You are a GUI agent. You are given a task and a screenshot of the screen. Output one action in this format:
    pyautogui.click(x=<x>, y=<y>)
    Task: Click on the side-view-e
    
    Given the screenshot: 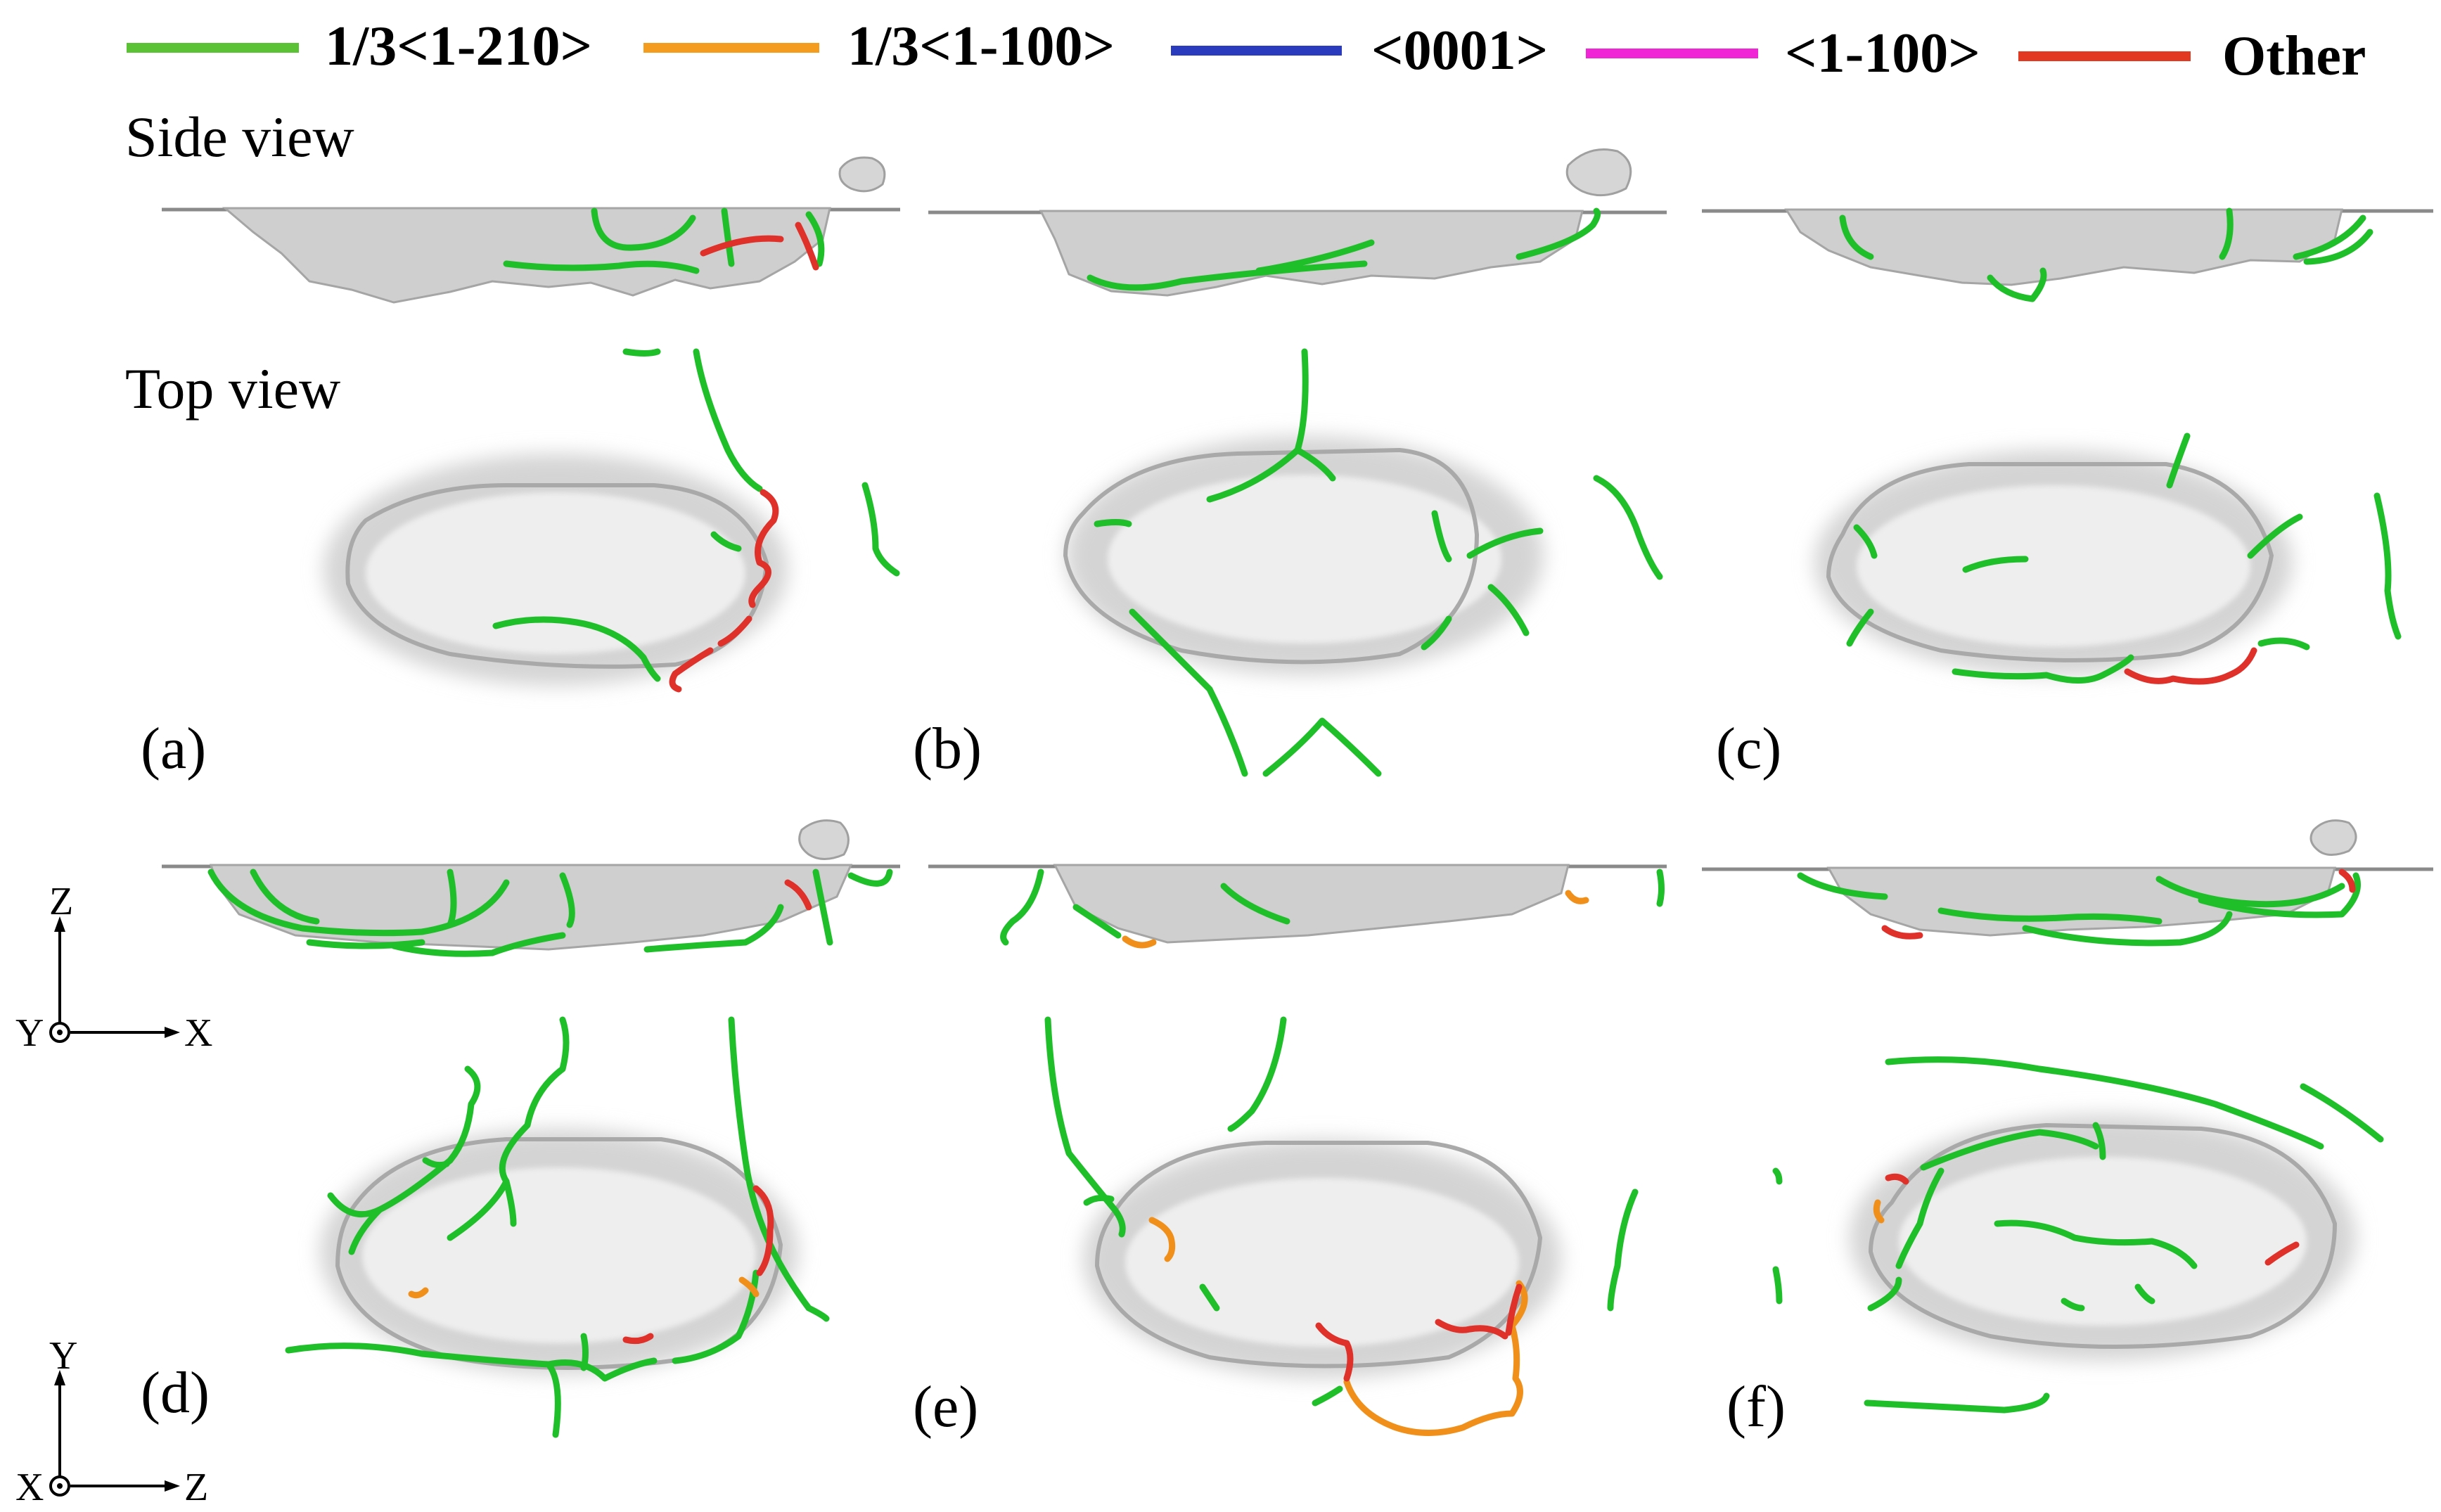 What is the action you would take?
    pyautogui.click(x=1297, y=906)
    